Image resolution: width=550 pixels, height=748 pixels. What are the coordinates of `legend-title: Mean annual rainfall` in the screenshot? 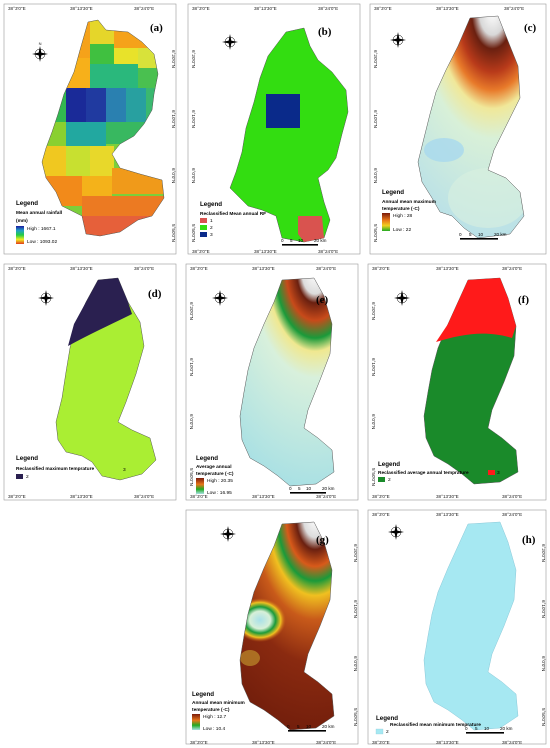 It's located at (39, 213).